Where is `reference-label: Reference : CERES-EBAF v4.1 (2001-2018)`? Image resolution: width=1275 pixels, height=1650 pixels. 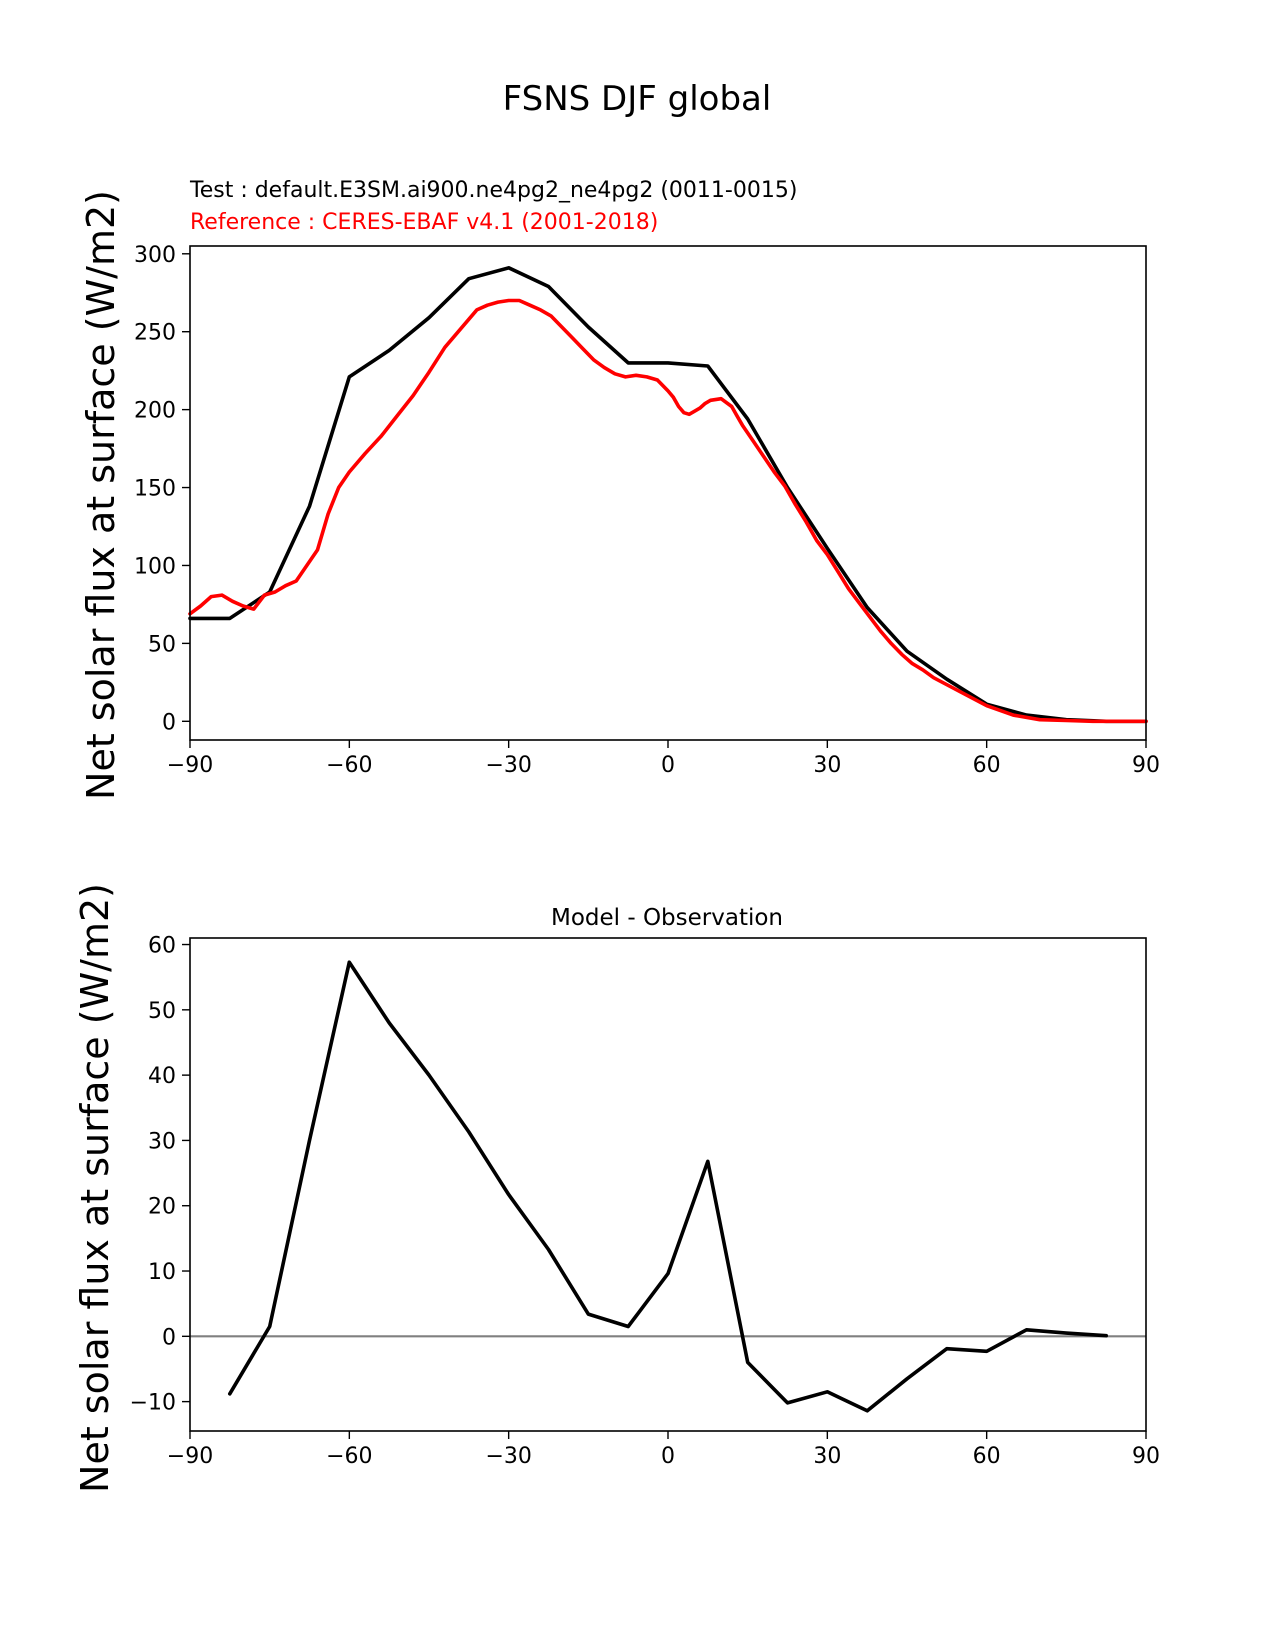 reference-label: Reference : CERES-EBAF v4.1 (2001-2018) is located at coordinates (424, 222).